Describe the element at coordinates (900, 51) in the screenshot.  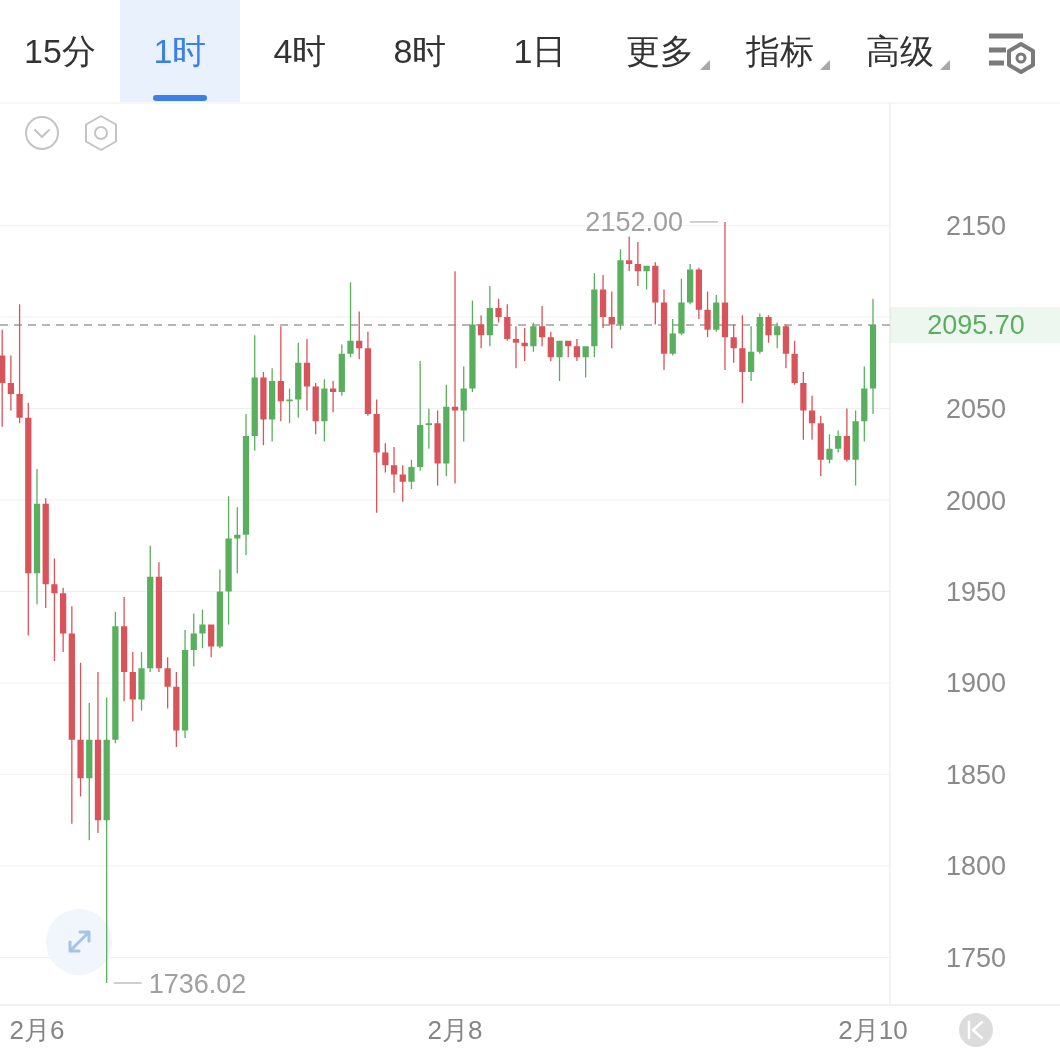
I see `tab-label: 高级` at that location.